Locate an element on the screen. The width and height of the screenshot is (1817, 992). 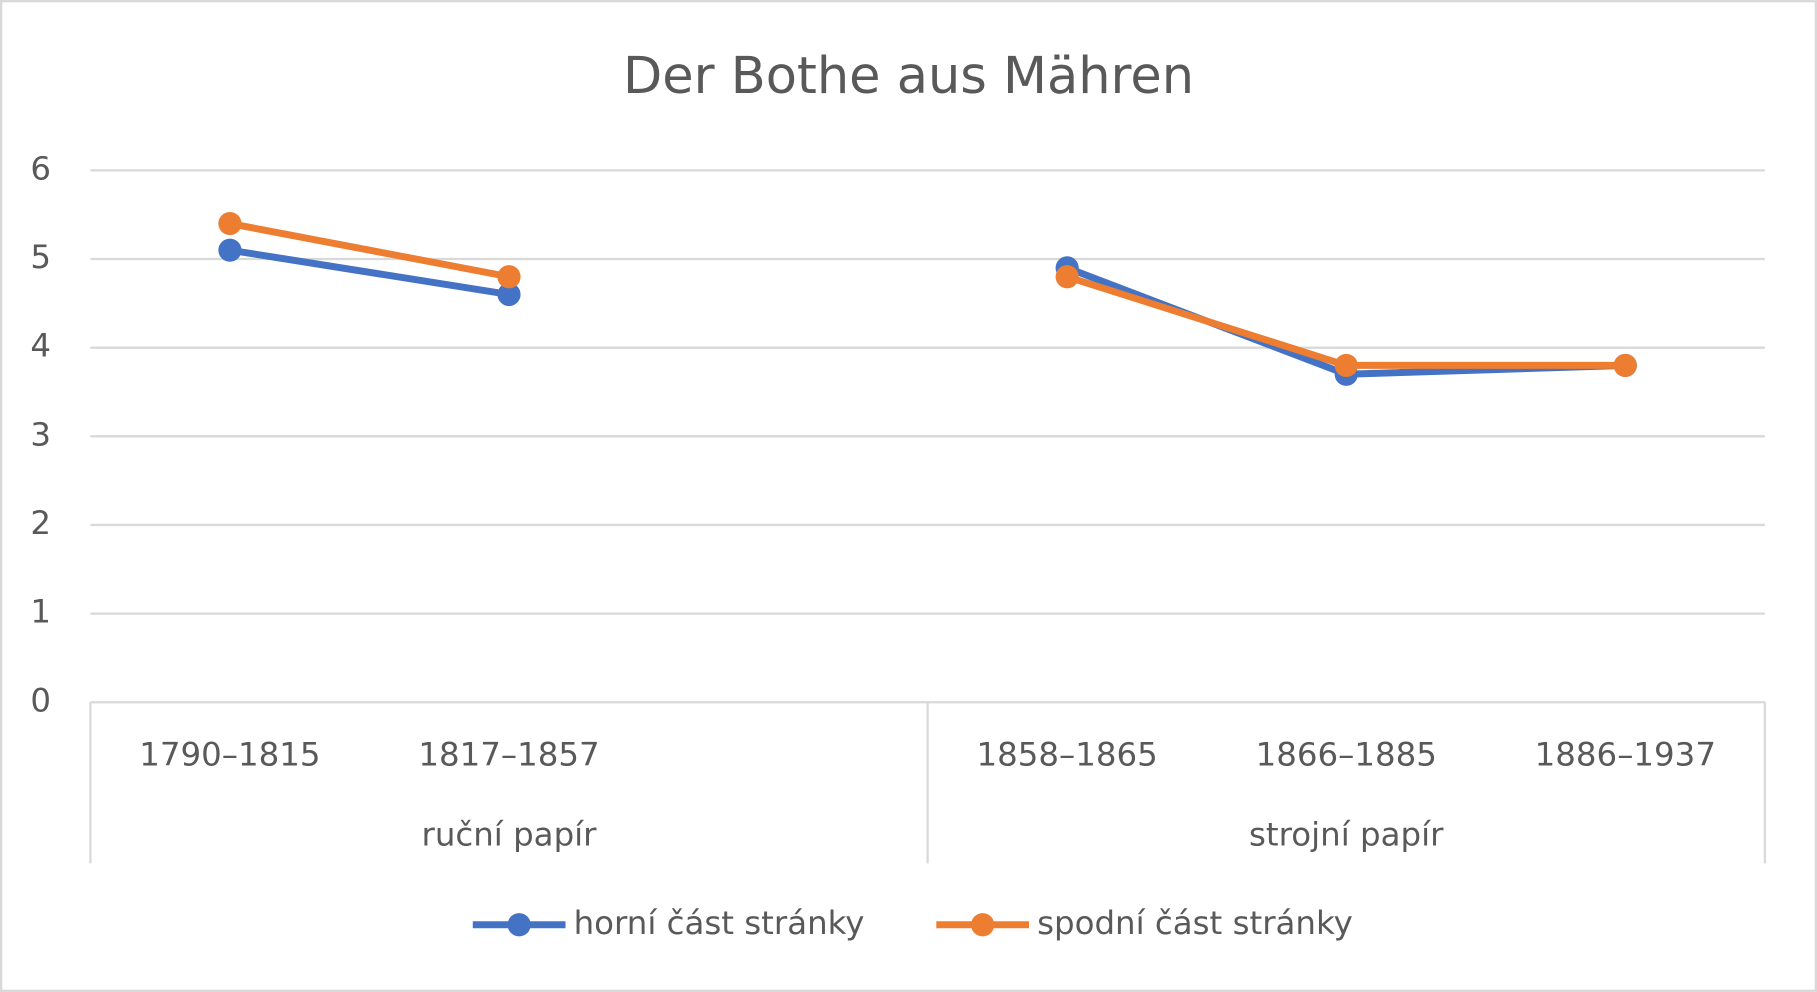
x-tick-label: 1886–1937 is located at coordinates (1625, 755).